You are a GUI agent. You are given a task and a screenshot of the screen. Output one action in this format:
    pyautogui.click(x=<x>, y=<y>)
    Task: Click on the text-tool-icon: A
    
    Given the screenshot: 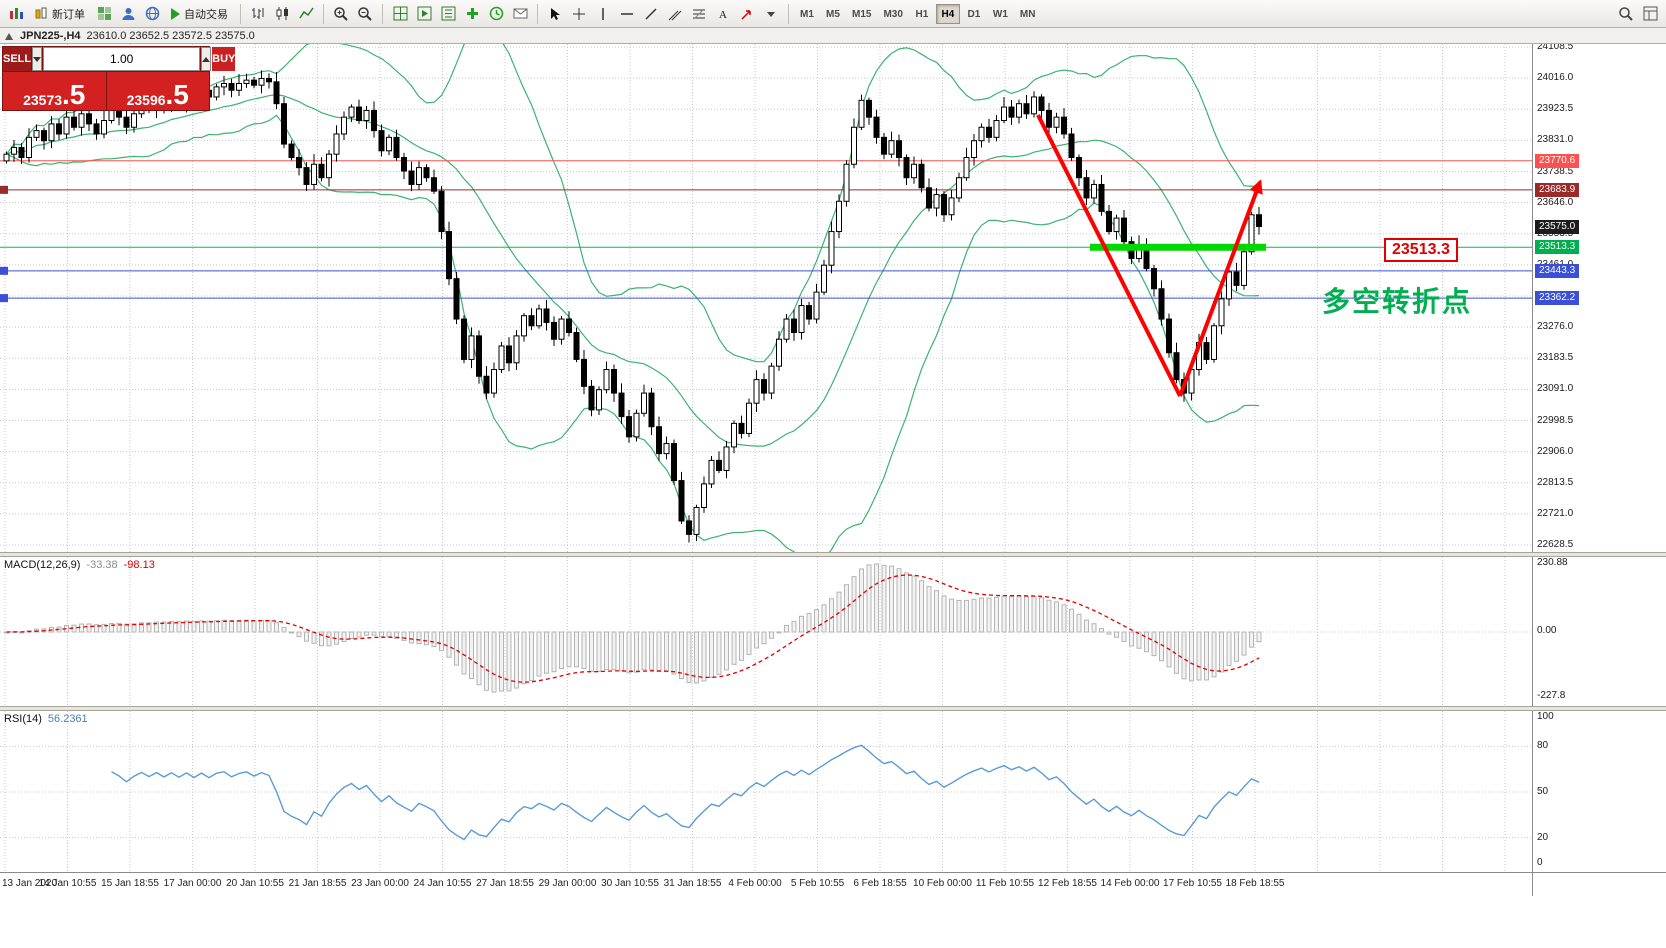 What is the action you would take?
    pyautogui.click(x=723, y=14)
    